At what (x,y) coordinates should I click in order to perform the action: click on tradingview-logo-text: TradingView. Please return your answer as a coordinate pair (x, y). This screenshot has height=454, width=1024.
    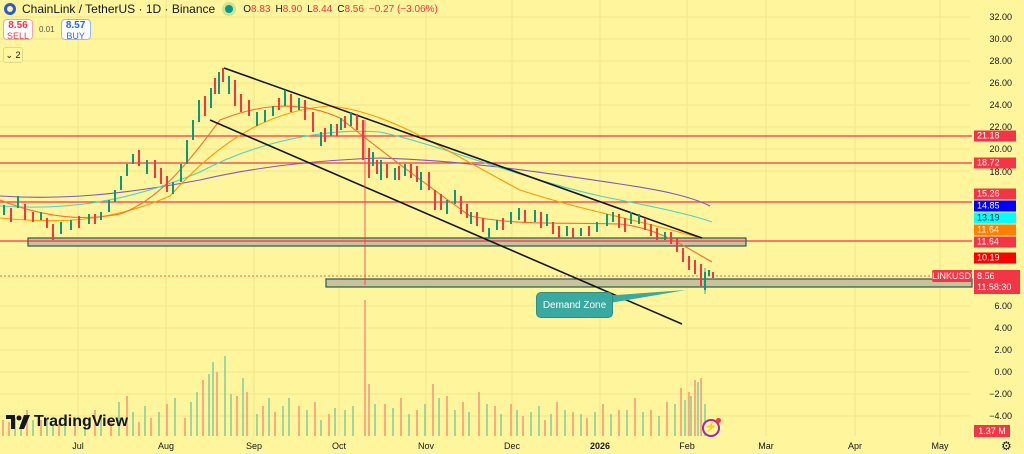
    Looking at the image, I should click on (81, 421).